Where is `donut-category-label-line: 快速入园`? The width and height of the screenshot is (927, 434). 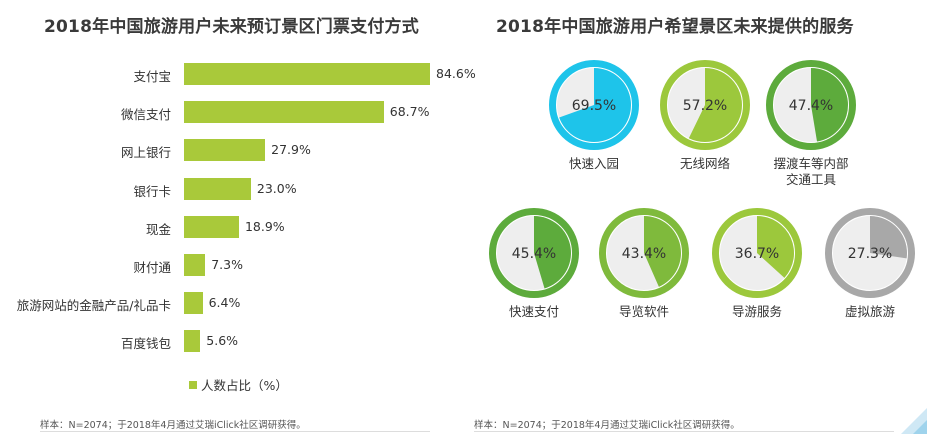
donut-category-label-line: 快速入园 is located at coordinates (593, 163).